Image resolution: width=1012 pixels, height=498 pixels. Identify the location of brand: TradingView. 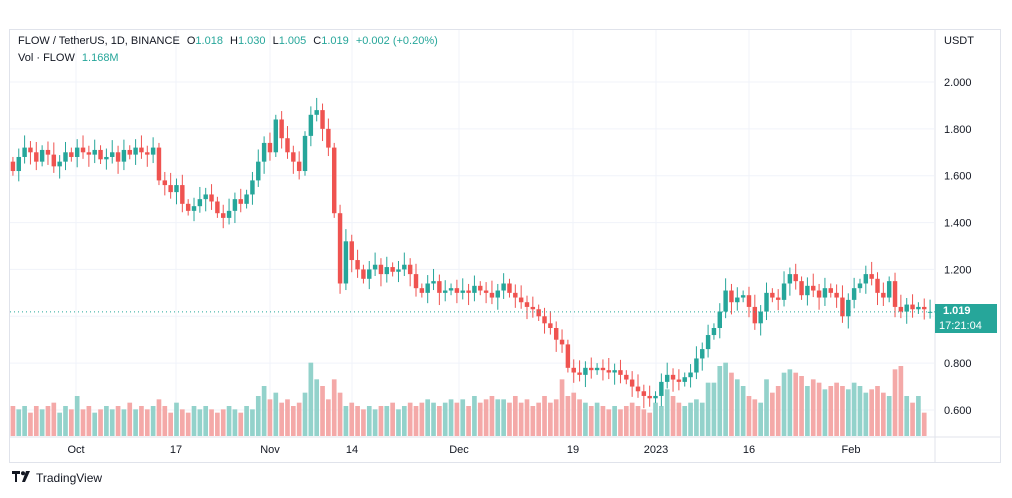
(57, 478).